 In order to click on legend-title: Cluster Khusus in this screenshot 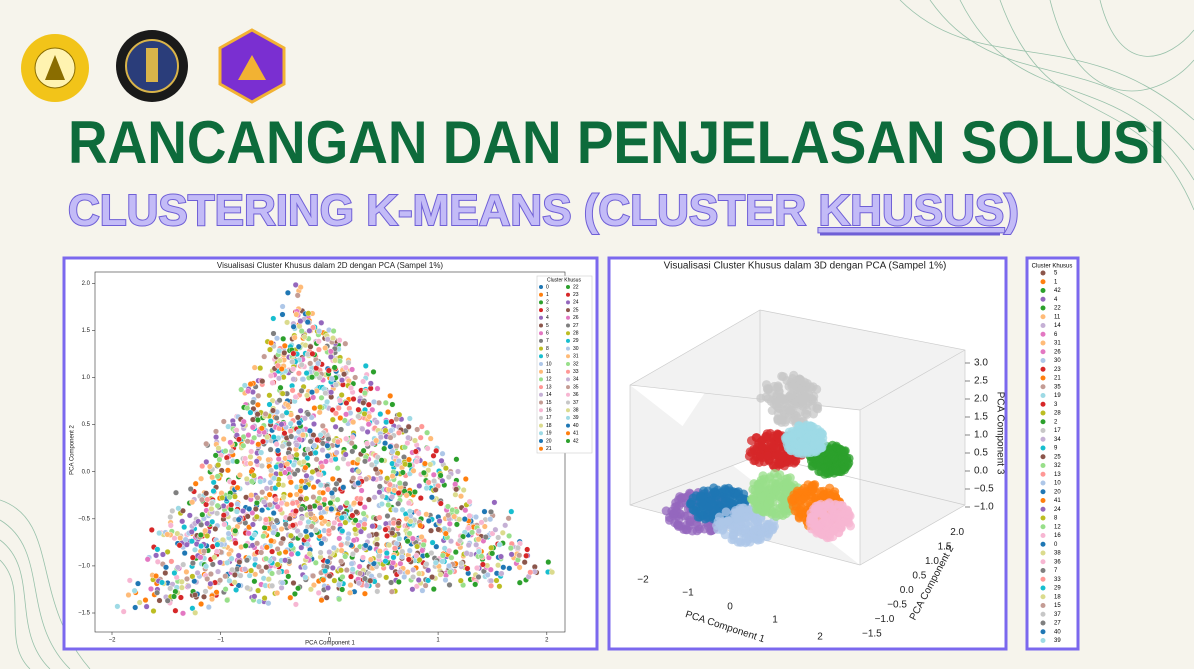, I will do `click(1052, 267)`.